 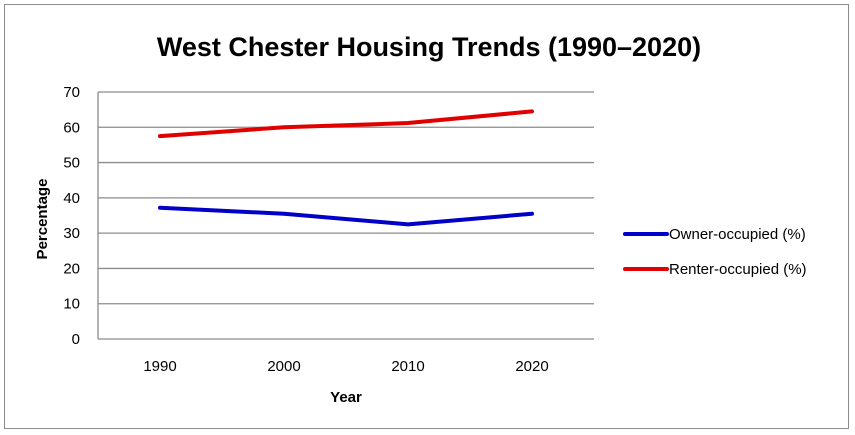 What do you see at coordinates (71, 127) in the screenshot?
I see `y-tick-label: 60` at bounding box center [71, 127].